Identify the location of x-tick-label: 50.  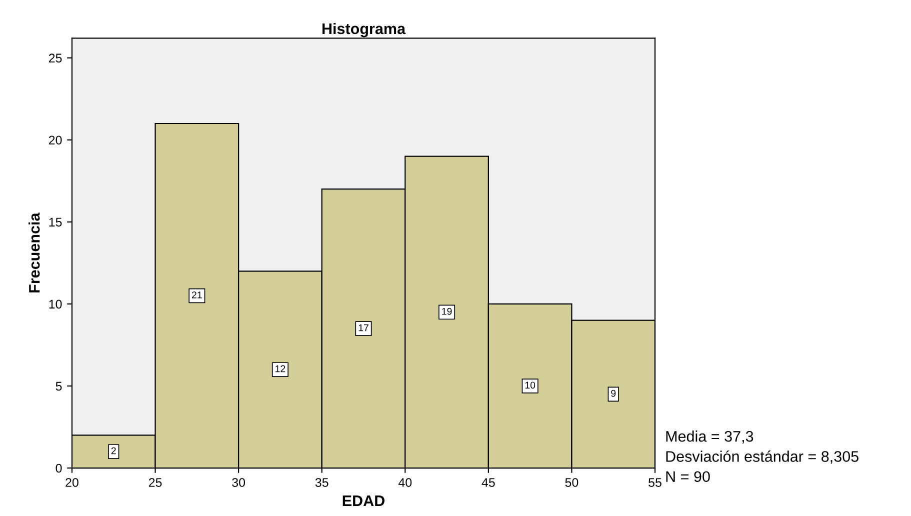
(571, 482).